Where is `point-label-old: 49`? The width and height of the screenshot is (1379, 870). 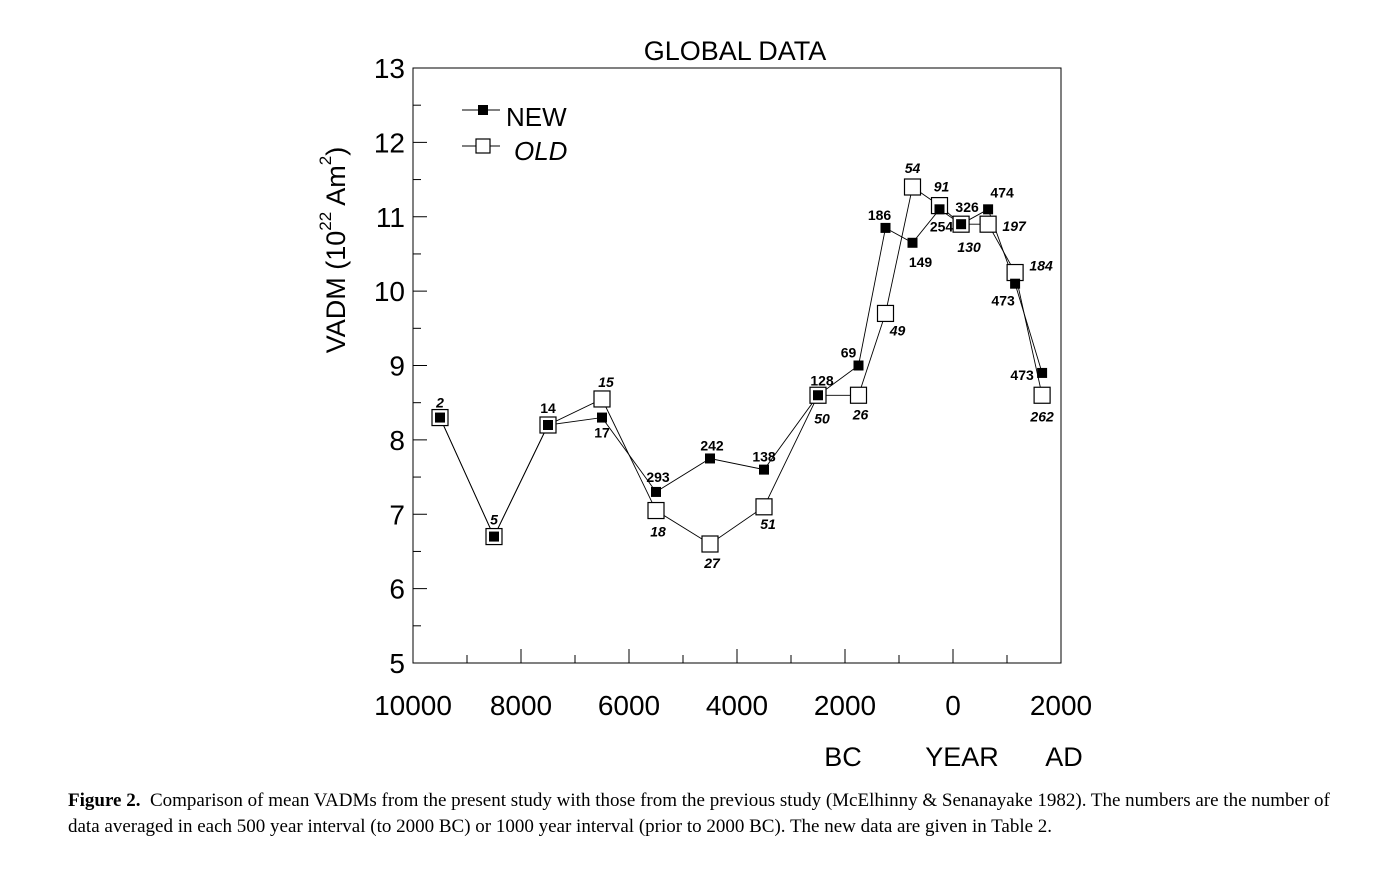
point-label-old: 49 is located at coordinates (897, 330).